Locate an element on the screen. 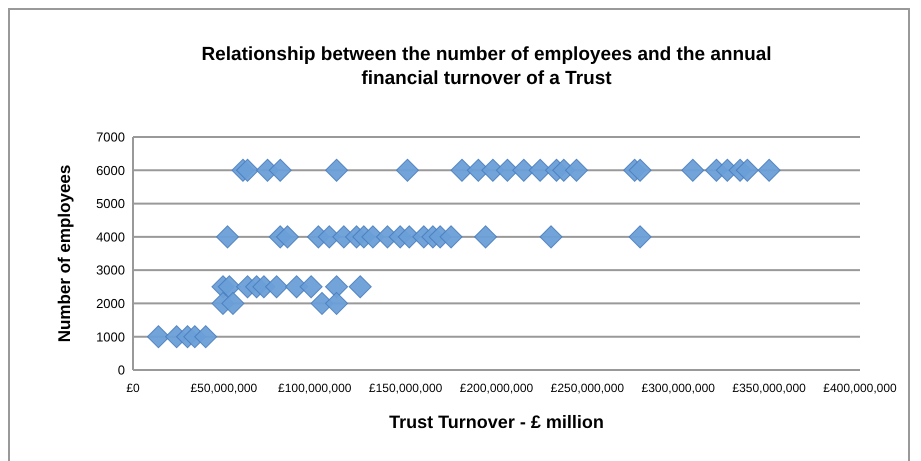 The width and height of the screenshot is (921, 461). x-tick-label: £300,000,000 is located at coordinates (679, 388).